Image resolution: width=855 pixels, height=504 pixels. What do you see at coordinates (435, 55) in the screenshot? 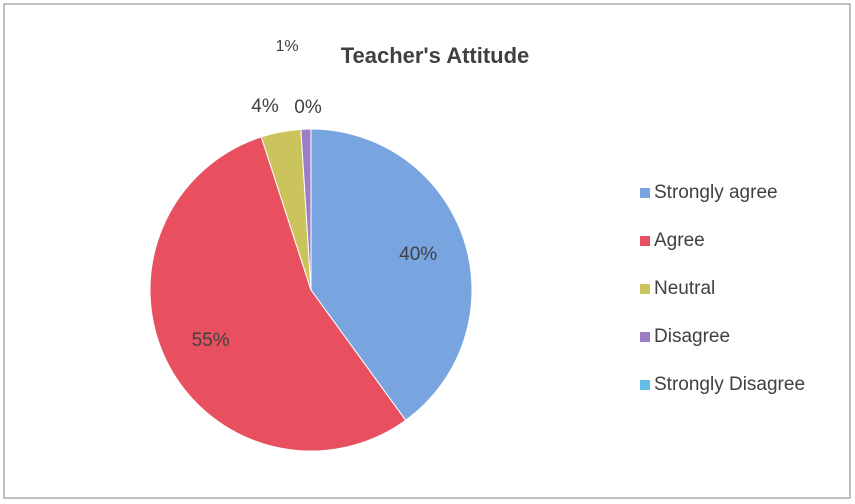
I see `chart-title: Teacher's Attitude` at bounding box center [435, 55].